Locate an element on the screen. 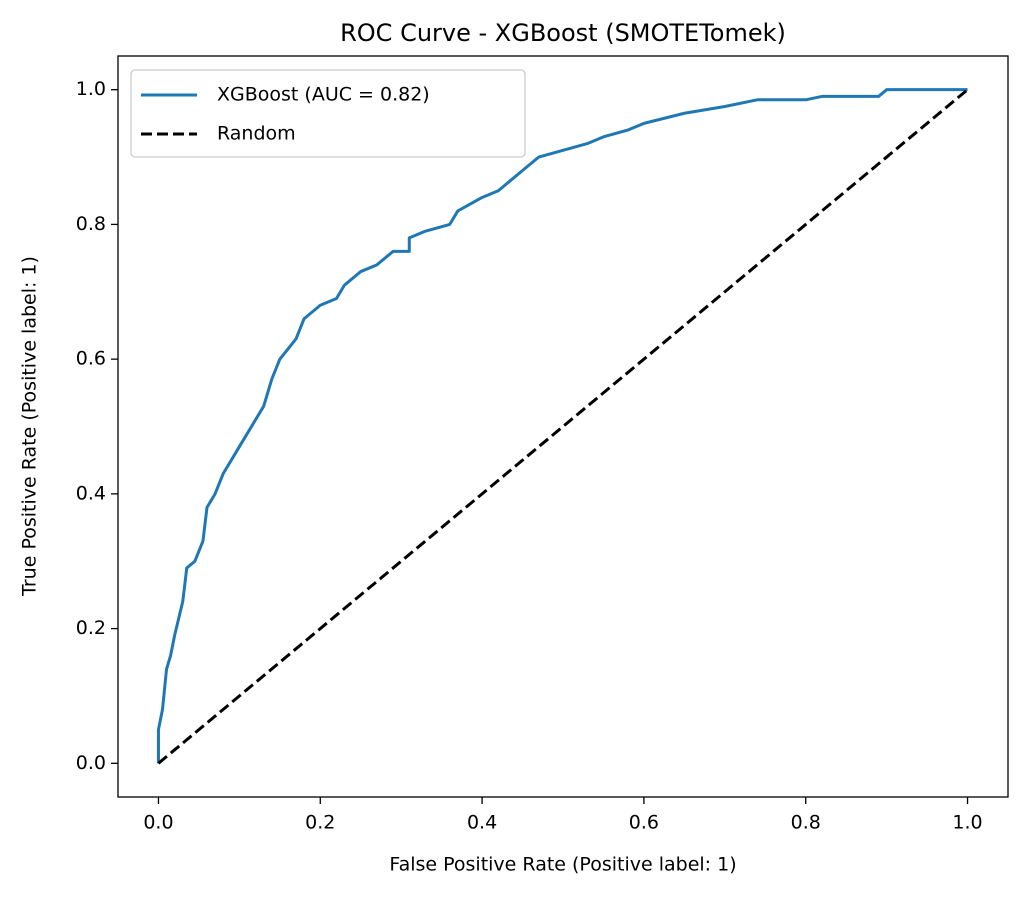  x-tick-label: 0.6 is located at coordinates (644, 823).